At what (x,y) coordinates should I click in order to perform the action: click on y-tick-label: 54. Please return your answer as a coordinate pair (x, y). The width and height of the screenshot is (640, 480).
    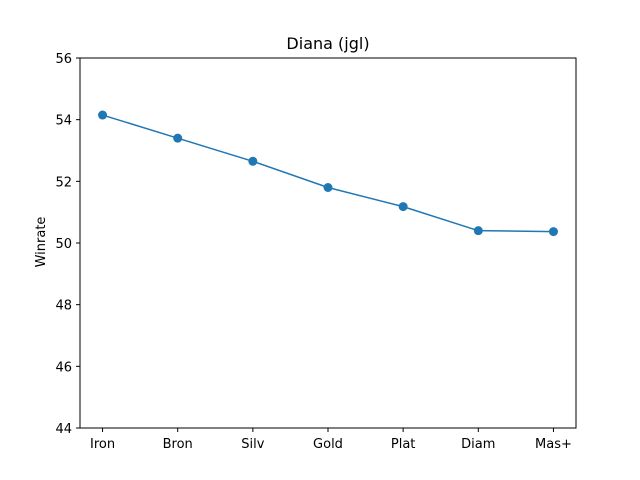
    Looking at the image, I should click on (63, 121).